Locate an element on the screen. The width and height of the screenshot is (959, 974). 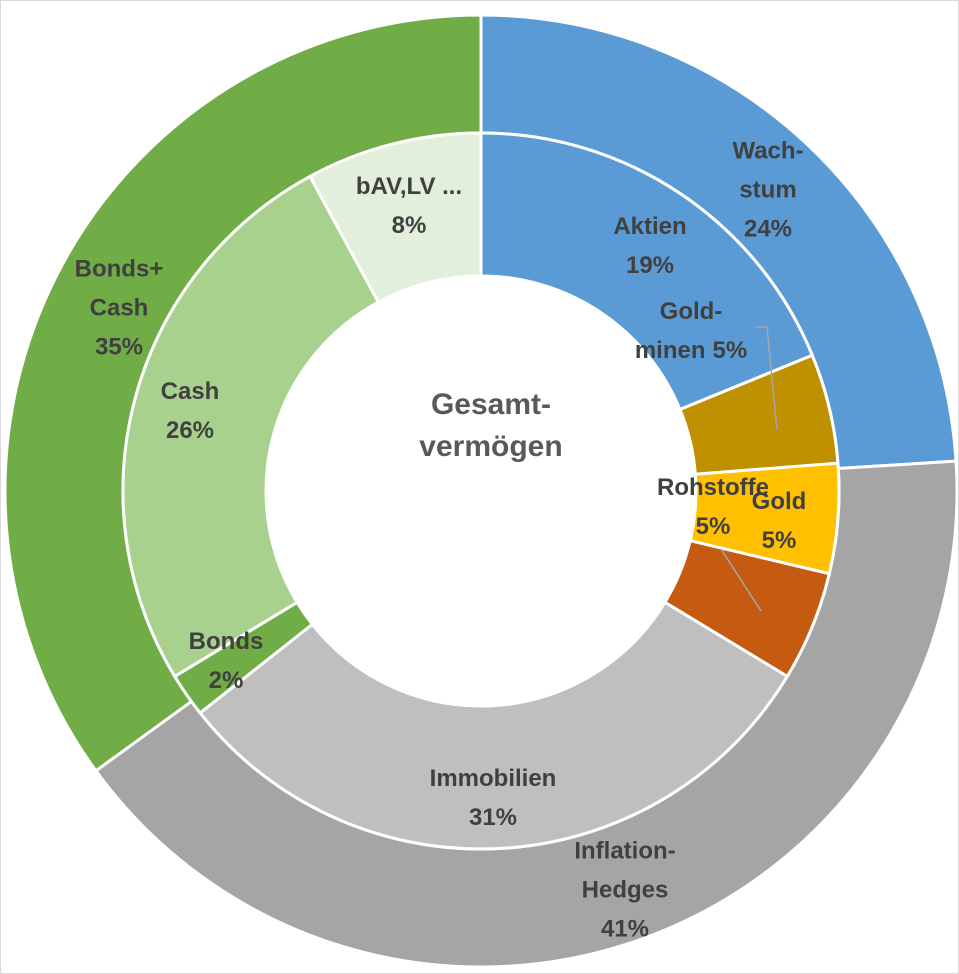
segment-label: Gold 5% is located at coordinates (779, 521).